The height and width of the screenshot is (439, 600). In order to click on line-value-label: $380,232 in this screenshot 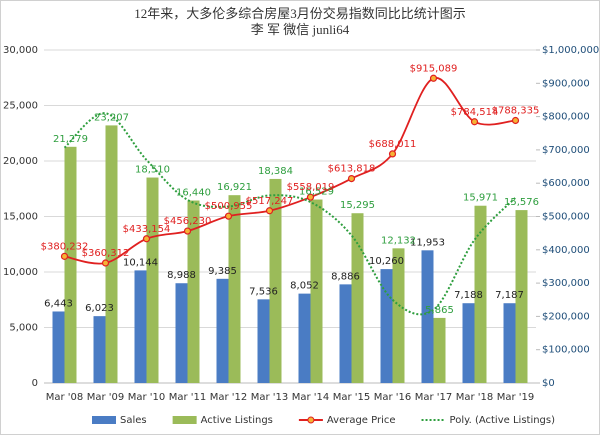, I will do `click(65, 246)`.